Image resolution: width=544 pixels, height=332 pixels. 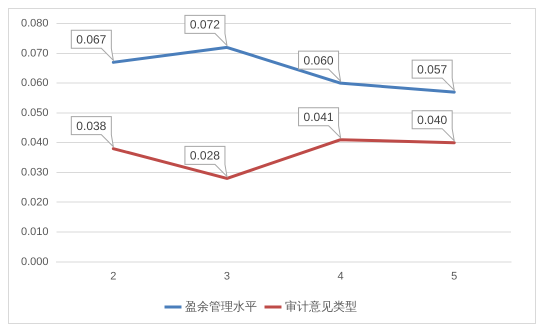 What do you see at coordinates (34, 262) in the screenshot?
I see `y-tick-label: 0.000` at bounding box center [34, 262].